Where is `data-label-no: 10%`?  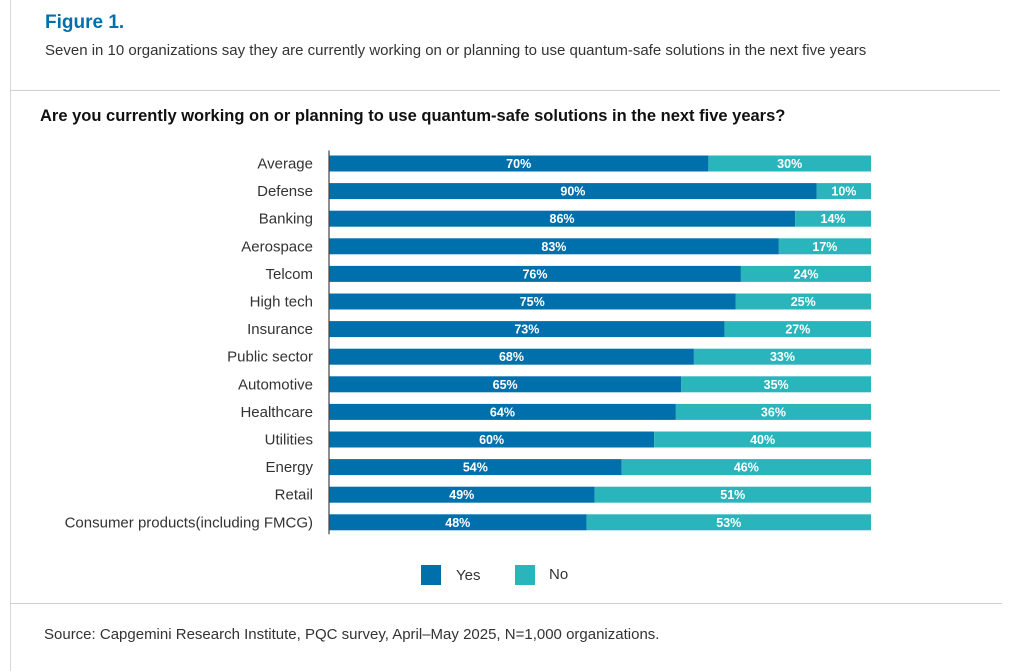
data-label-no: 10% is located at coordinates (843, 192).